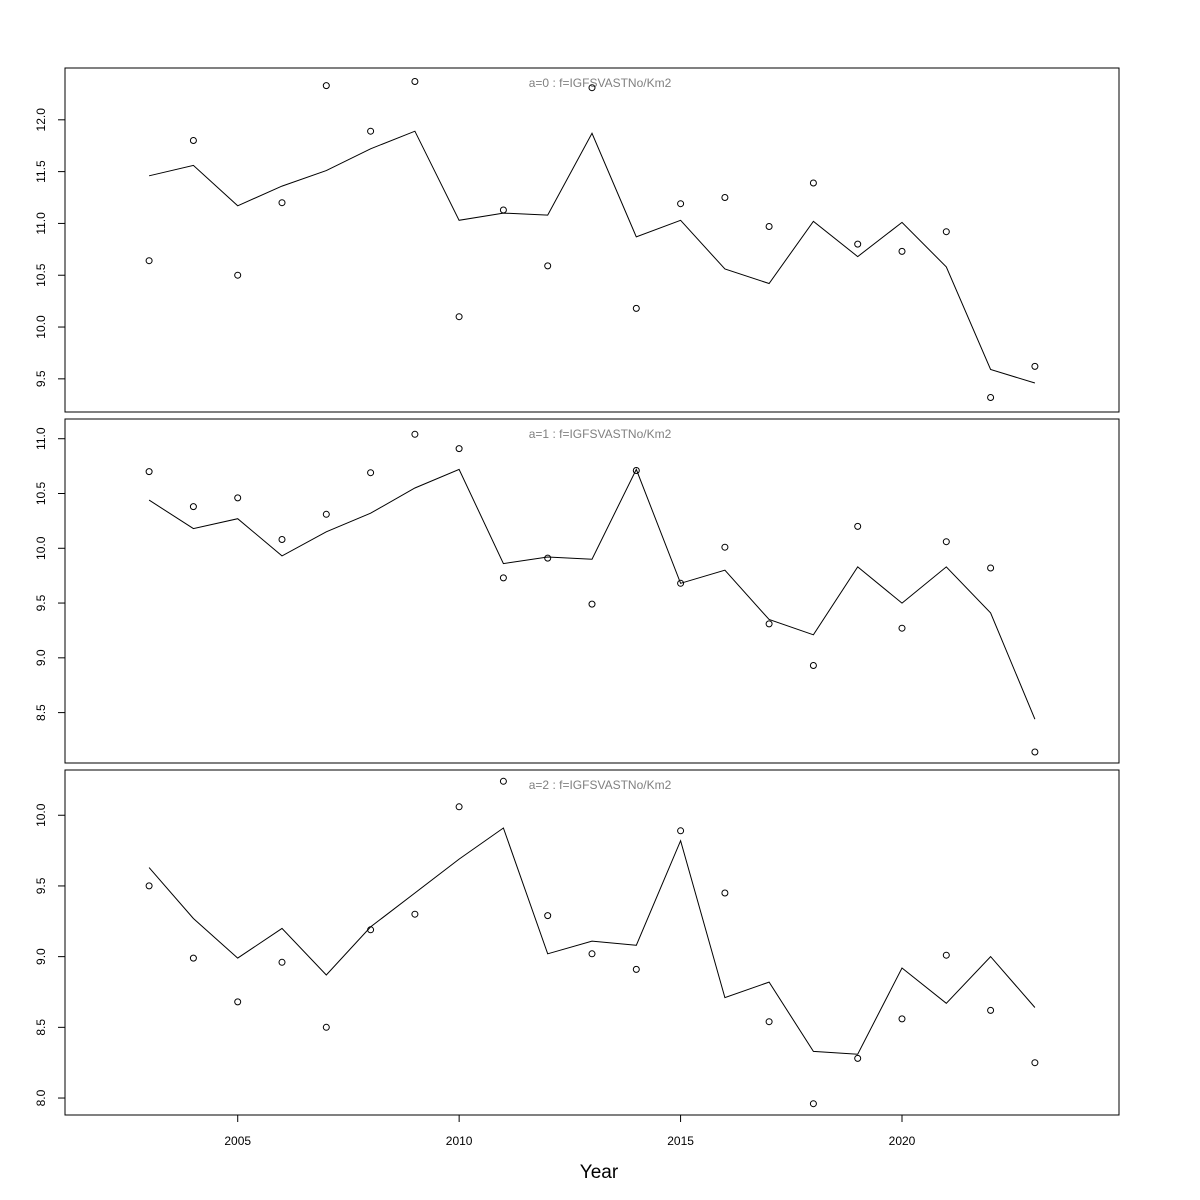  What do you see at coordinates (599, 1172) in the screenshot?
I see `x-axis-label: Year` at bounding box center [599, 1172].